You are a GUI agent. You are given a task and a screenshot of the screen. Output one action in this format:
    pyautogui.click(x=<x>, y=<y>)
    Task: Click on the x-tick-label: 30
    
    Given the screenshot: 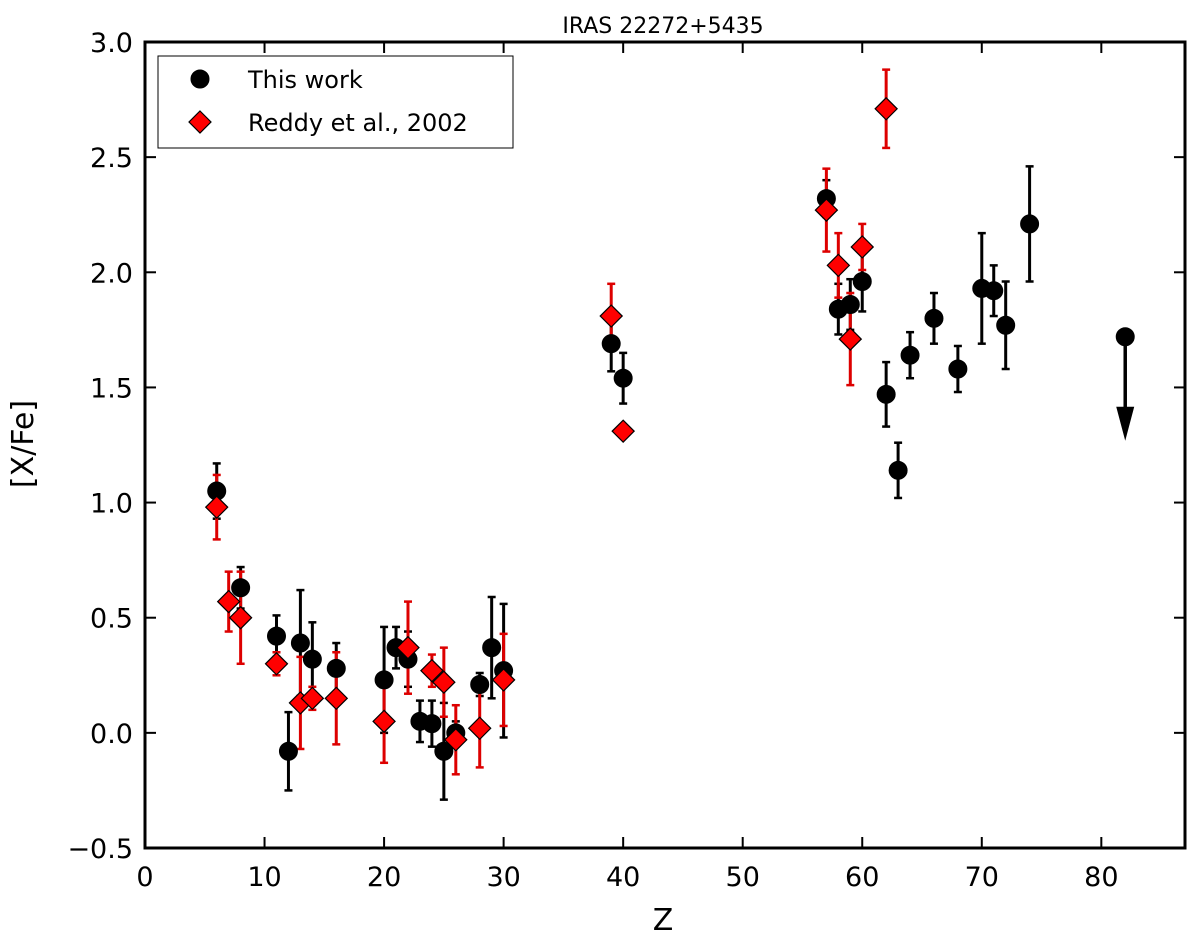 What is the action you would take?
    pyautogui.click(x=503, y=877)
    